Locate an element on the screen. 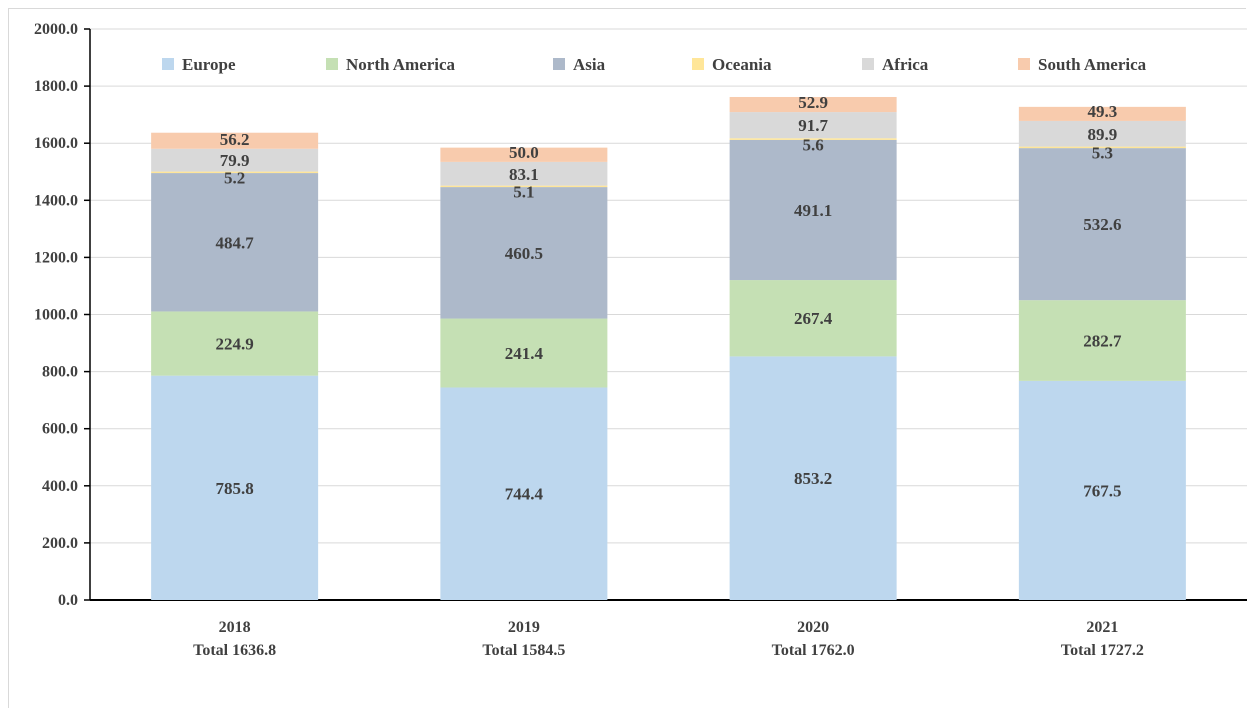 The height and width of the screenshot is (710, 1248). legend-label: Asia is located at coordinates (589, 64).